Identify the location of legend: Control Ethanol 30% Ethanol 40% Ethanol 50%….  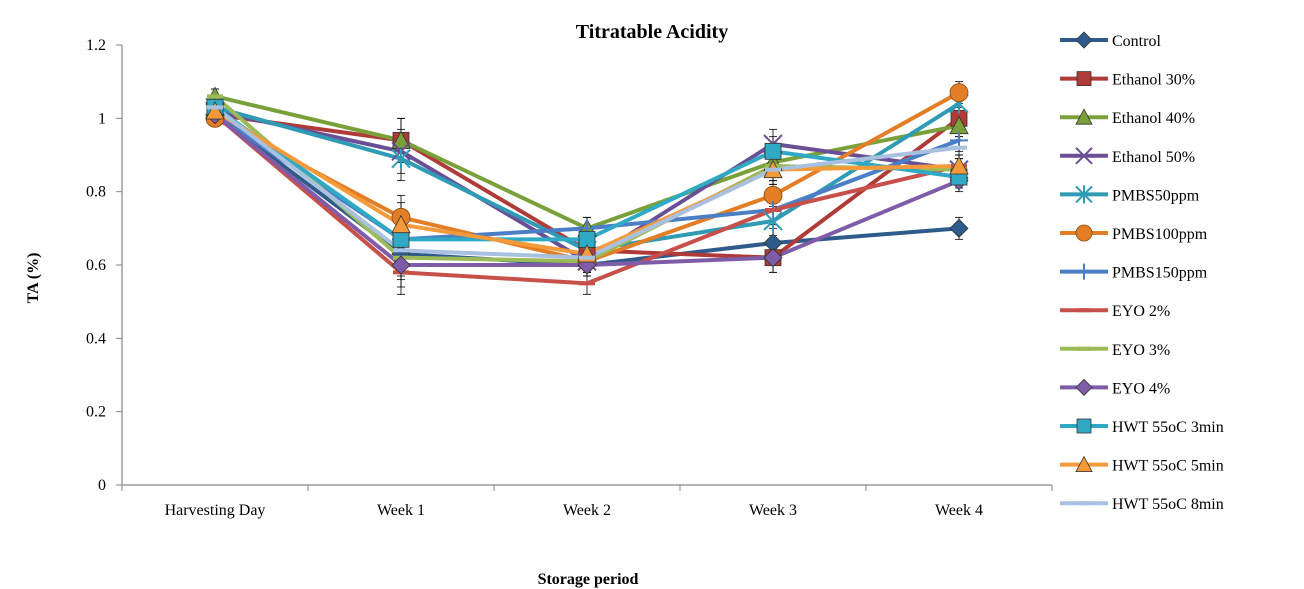
(1142, 272).